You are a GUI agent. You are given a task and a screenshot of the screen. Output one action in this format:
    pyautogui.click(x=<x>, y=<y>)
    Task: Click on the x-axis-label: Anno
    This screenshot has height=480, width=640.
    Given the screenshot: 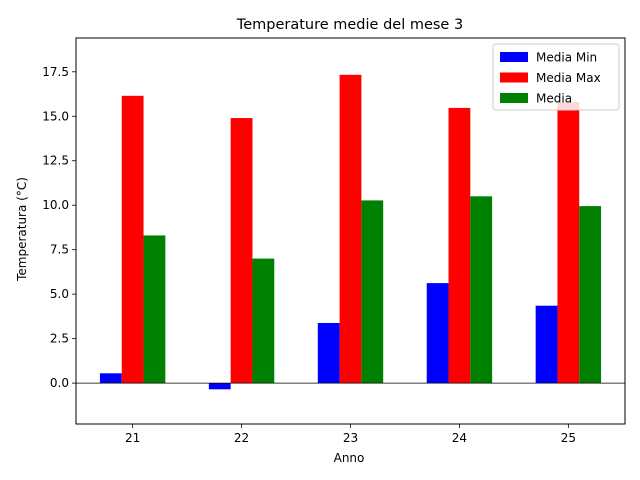 What is the action you would take?
    pyautogui.click(x=349, y=458)
    